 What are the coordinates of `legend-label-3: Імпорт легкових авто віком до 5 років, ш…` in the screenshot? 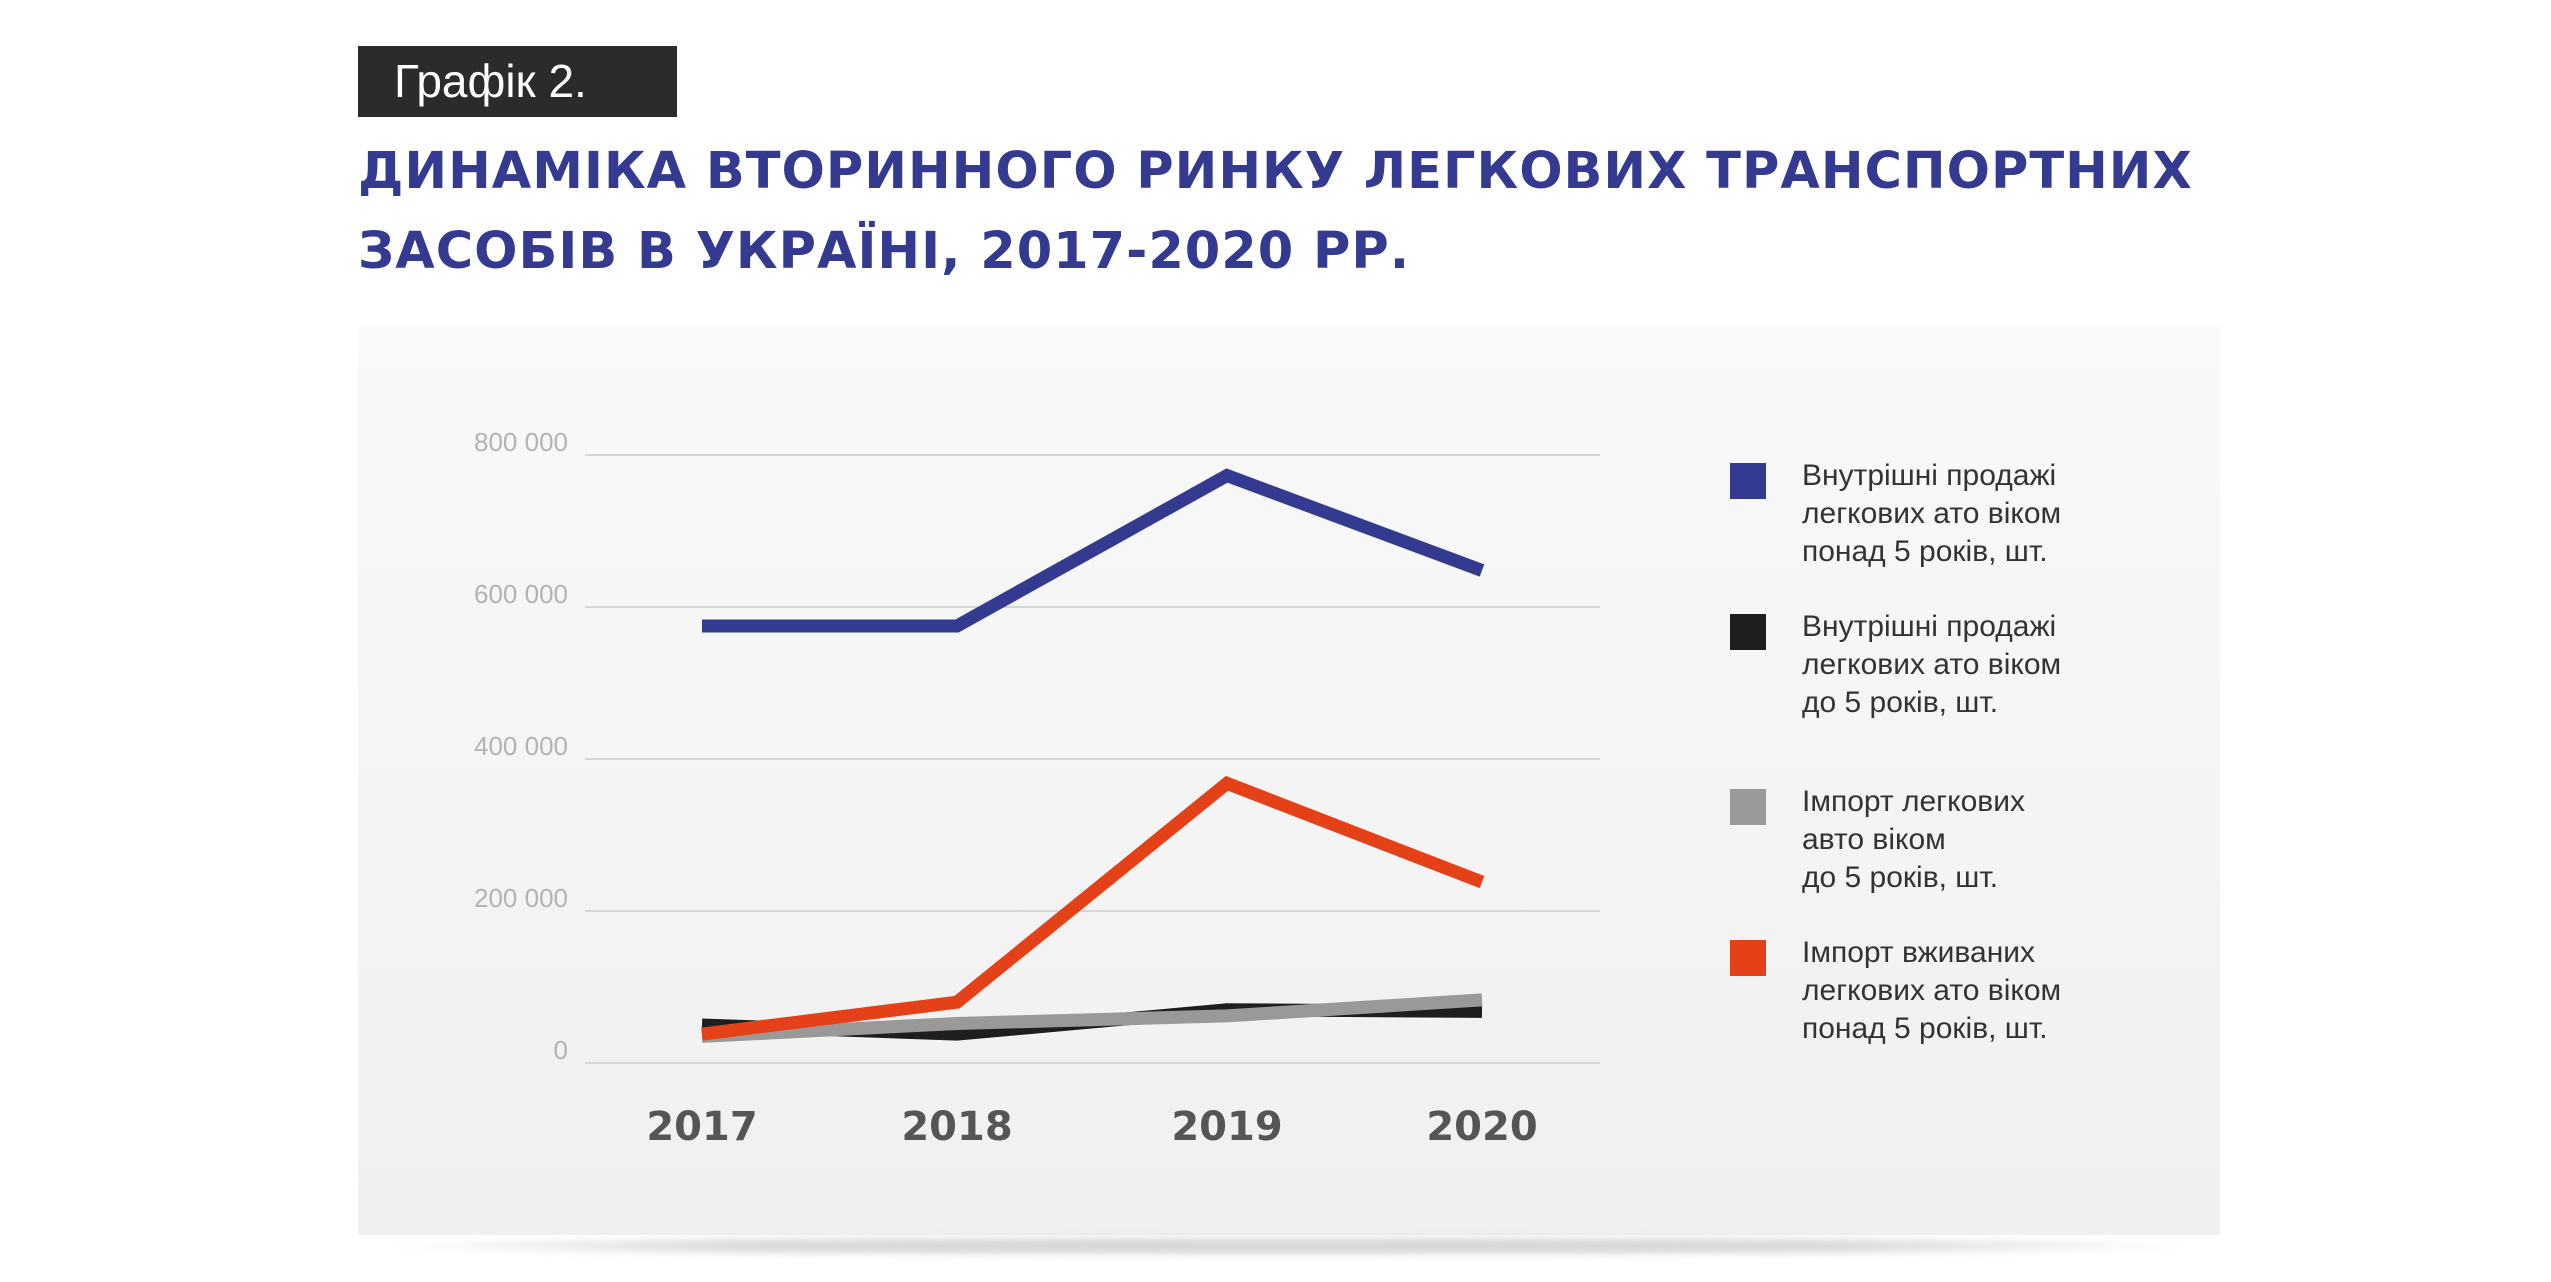 It's located at (1982, 840).